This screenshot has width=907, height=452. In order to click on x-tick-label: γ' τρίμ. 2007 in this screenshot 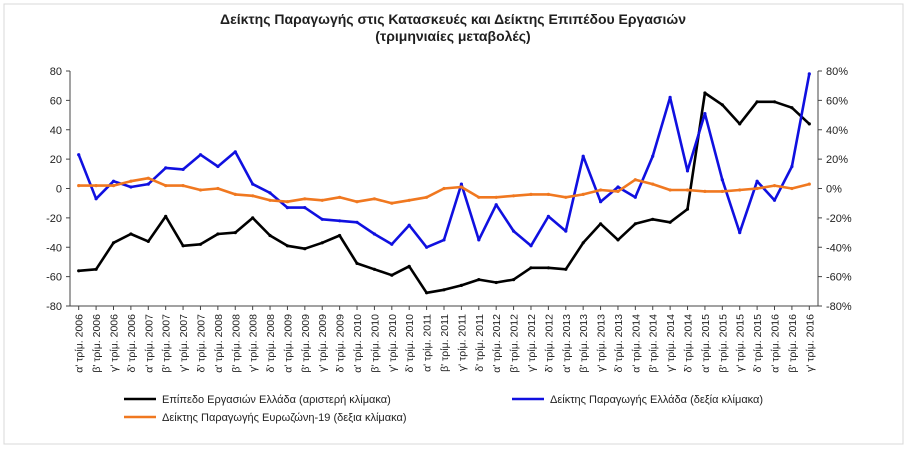, I will do `click(184, 343)`.